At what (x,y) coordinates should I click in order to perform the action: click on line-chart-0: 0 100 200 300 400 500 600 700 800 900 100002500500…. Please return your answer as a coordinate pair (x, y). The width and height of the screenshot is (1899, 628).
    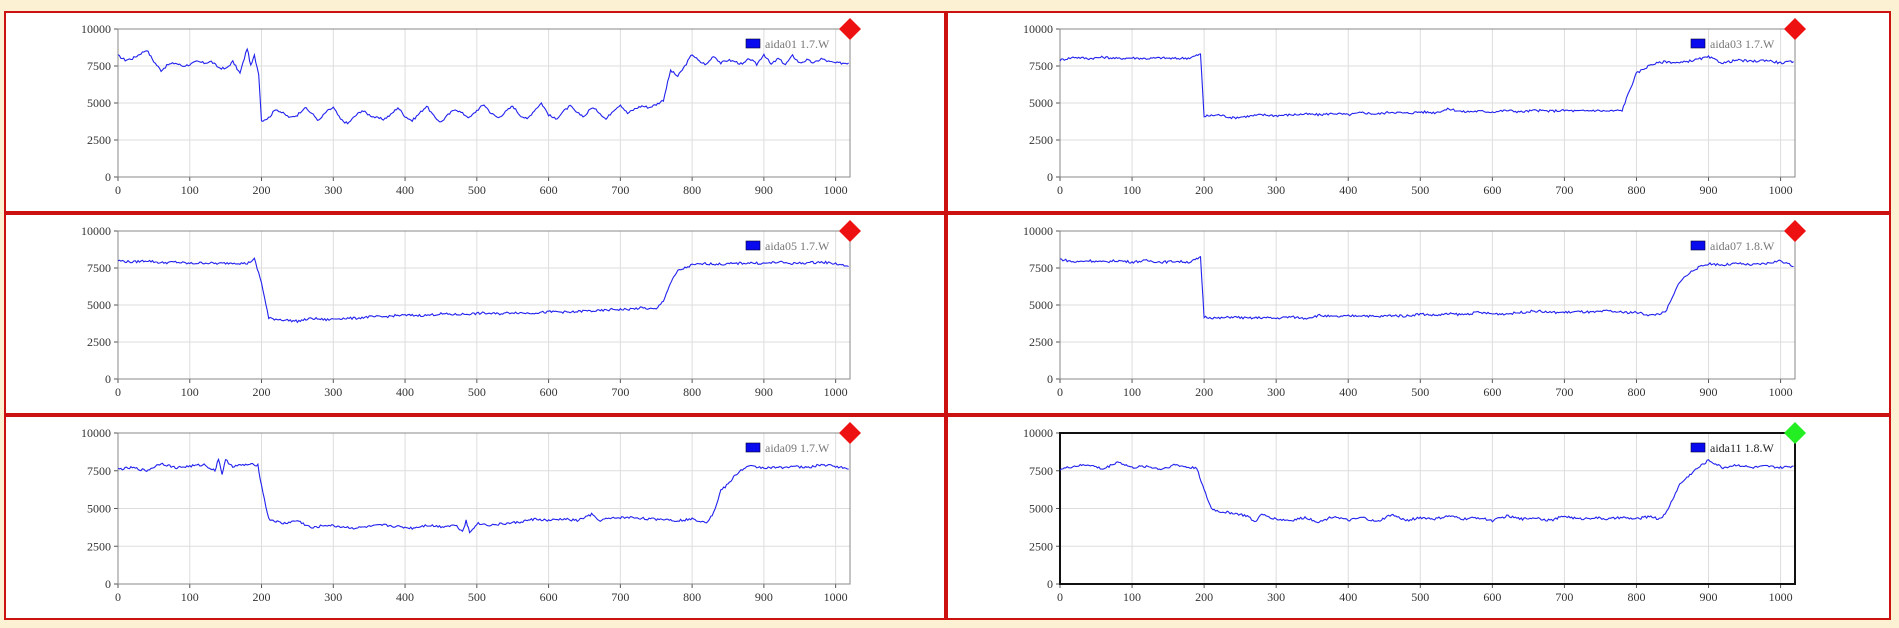
    Looking at the image, I should click on (471, 107).